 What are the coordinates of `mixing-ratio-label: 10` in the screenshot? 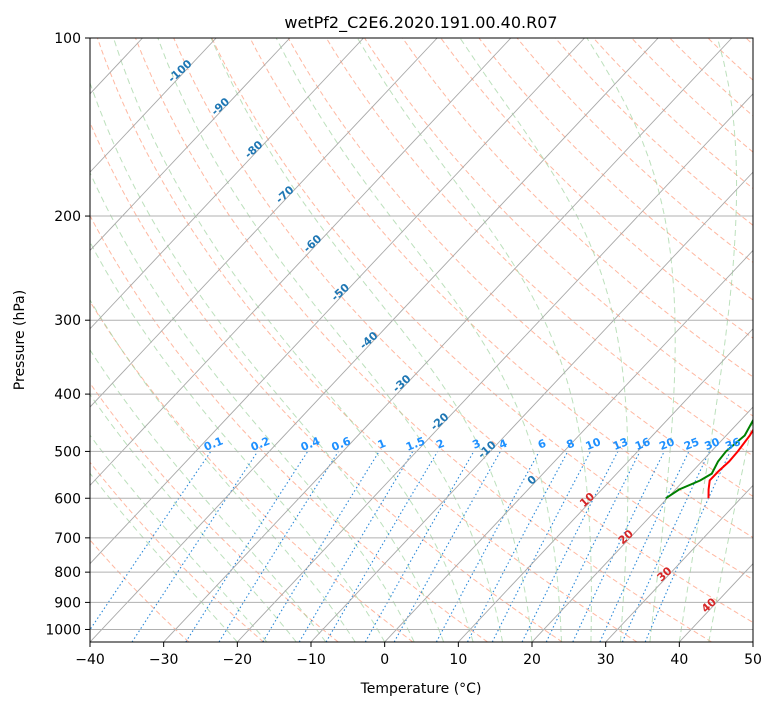 It's located at (593, 444).